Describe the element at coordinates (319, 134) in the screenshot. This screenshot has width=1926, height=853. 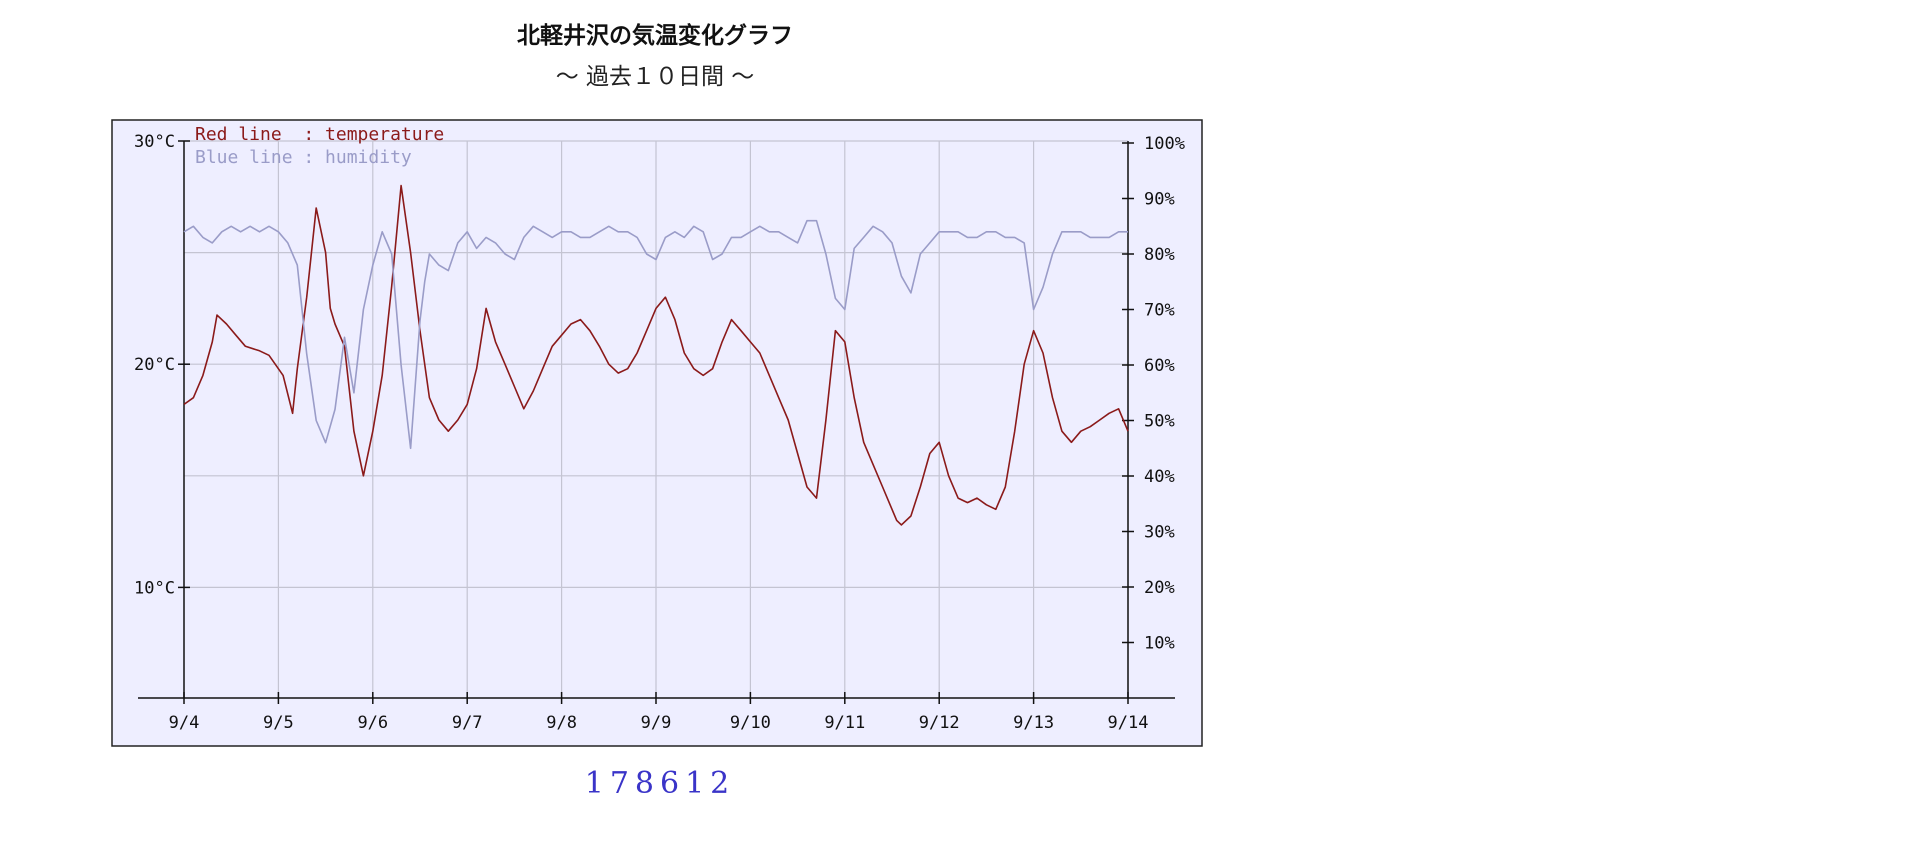
I see `legend-temperature: Red line : temperature` at that location.